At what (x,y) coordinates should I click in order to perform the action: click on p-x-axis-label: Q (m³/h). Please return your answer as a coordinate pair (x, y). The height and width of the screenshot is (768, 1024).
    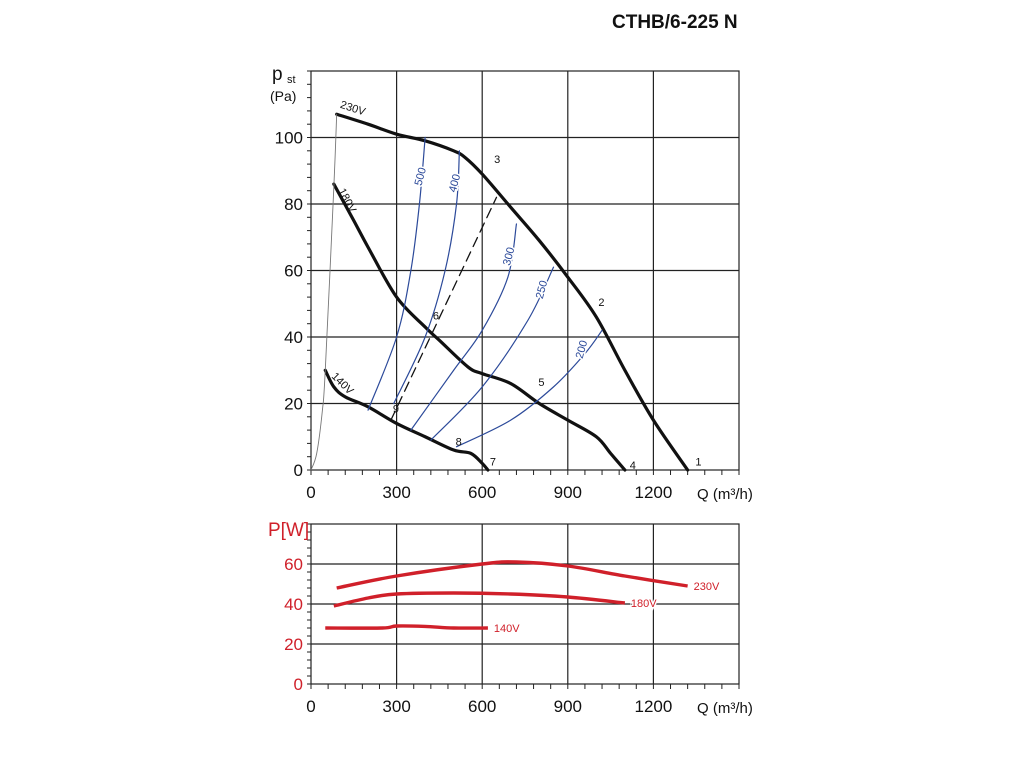
    Looking at the image, I should click on (725, 494).